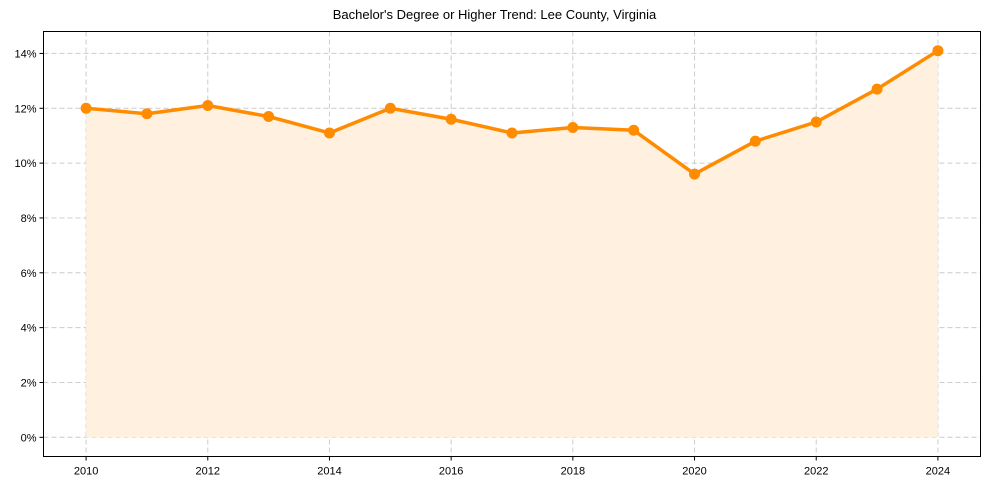 The height and width of the screenshot is (490, 989). Describe the element at coordinates (29, 274) in the screenshot. I see `y-tick-label: 6%` at that location.